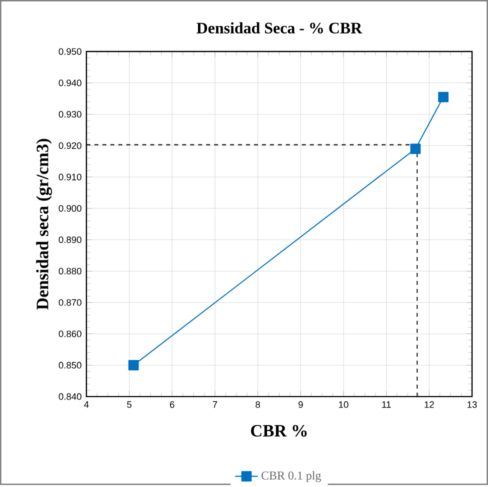 The image size is (488, 487). What do you see at coordinates (279, 431) in the screenshot?
I see `x-axis-title: CBR %` at bounding box center [279, 431].